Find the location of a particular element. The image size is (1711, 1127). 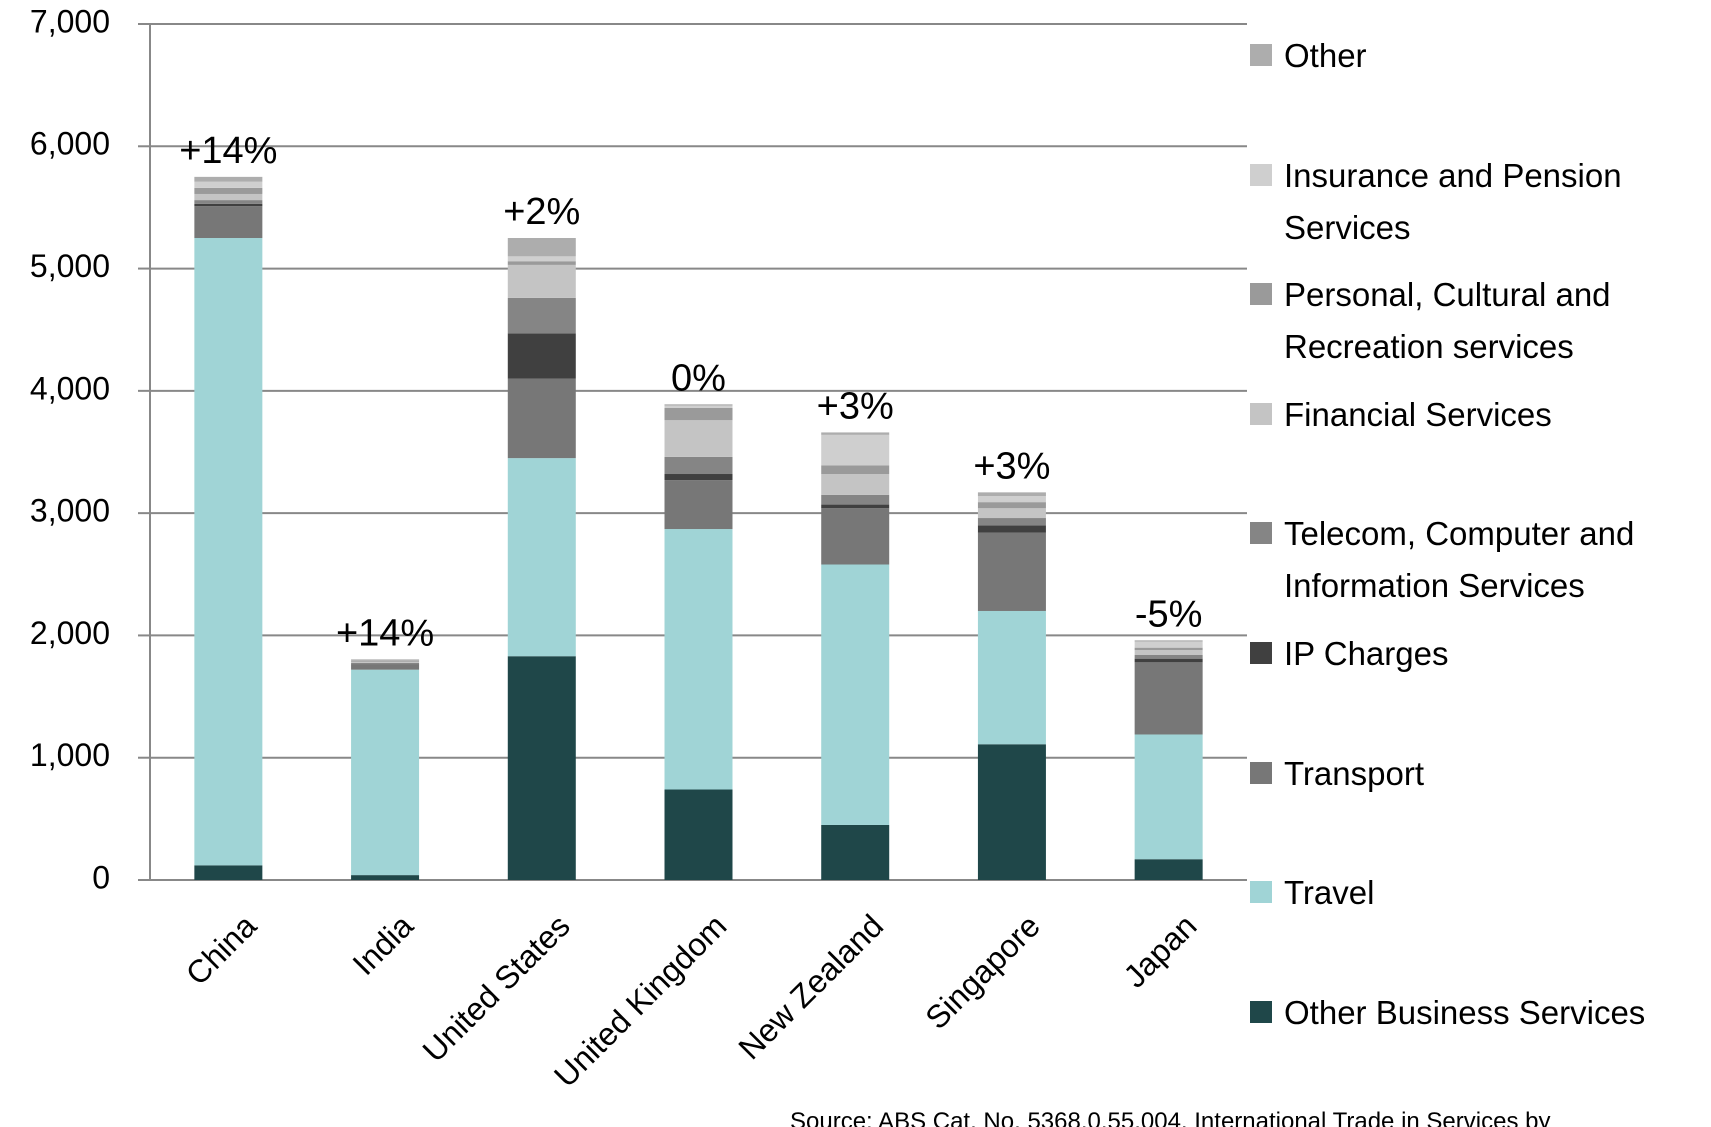

x-tick-label: United States is located at coordinates (495, 987).